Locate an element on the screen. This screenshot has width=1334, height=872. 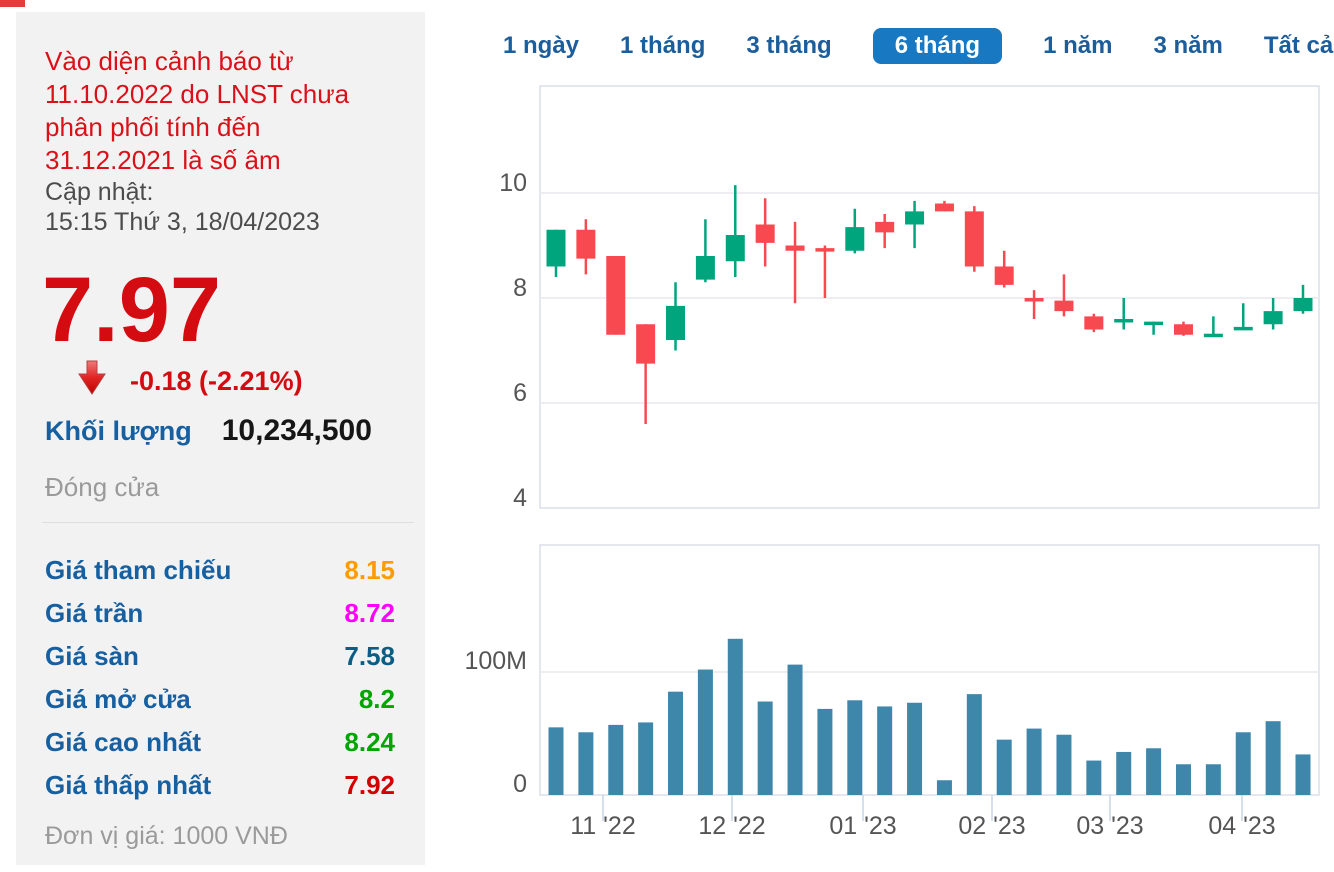
tab-3-nam: 3 năm is located at coordinates (1188, 45).